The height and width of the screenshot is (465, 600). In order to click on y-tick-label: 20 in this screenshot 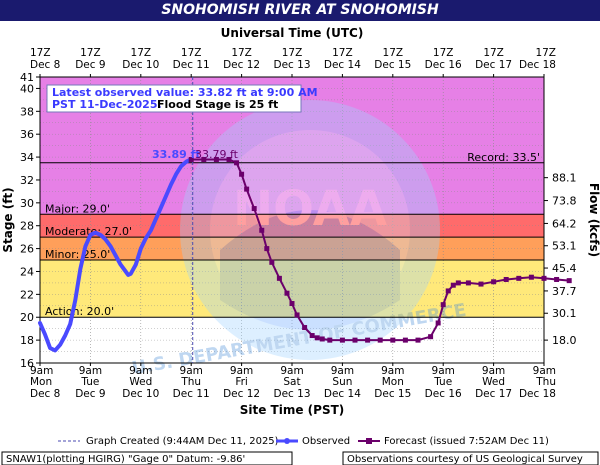, I will do `click(27, 317)`.